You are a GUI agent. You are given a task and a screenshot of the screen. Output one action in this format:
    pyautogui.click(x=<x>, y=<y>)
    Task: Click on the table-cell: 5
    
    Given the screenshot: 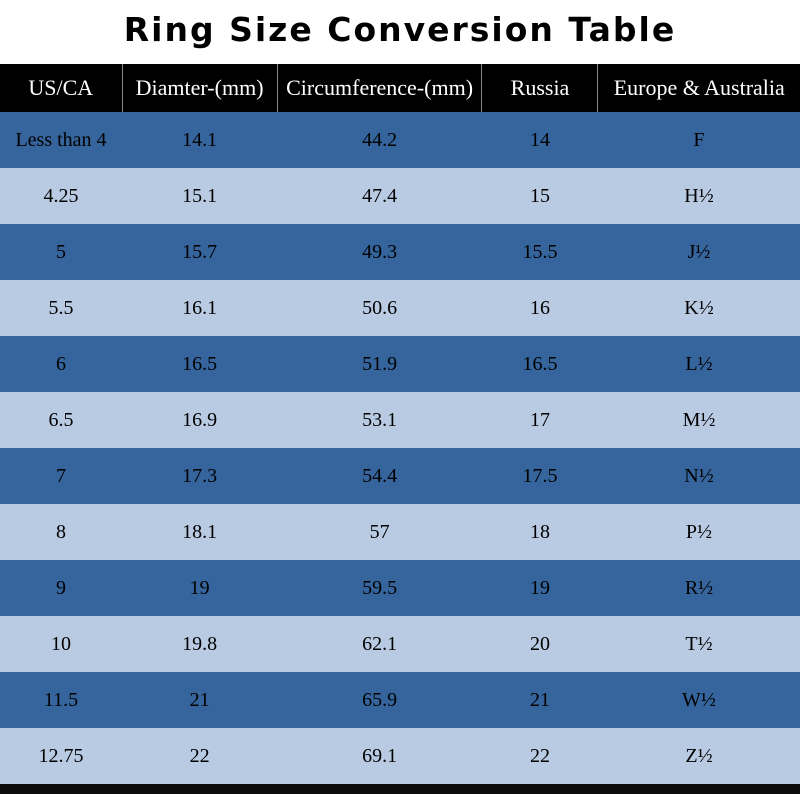 What is the action you would take?
    pyautogui.click(x=61, y=251)
    